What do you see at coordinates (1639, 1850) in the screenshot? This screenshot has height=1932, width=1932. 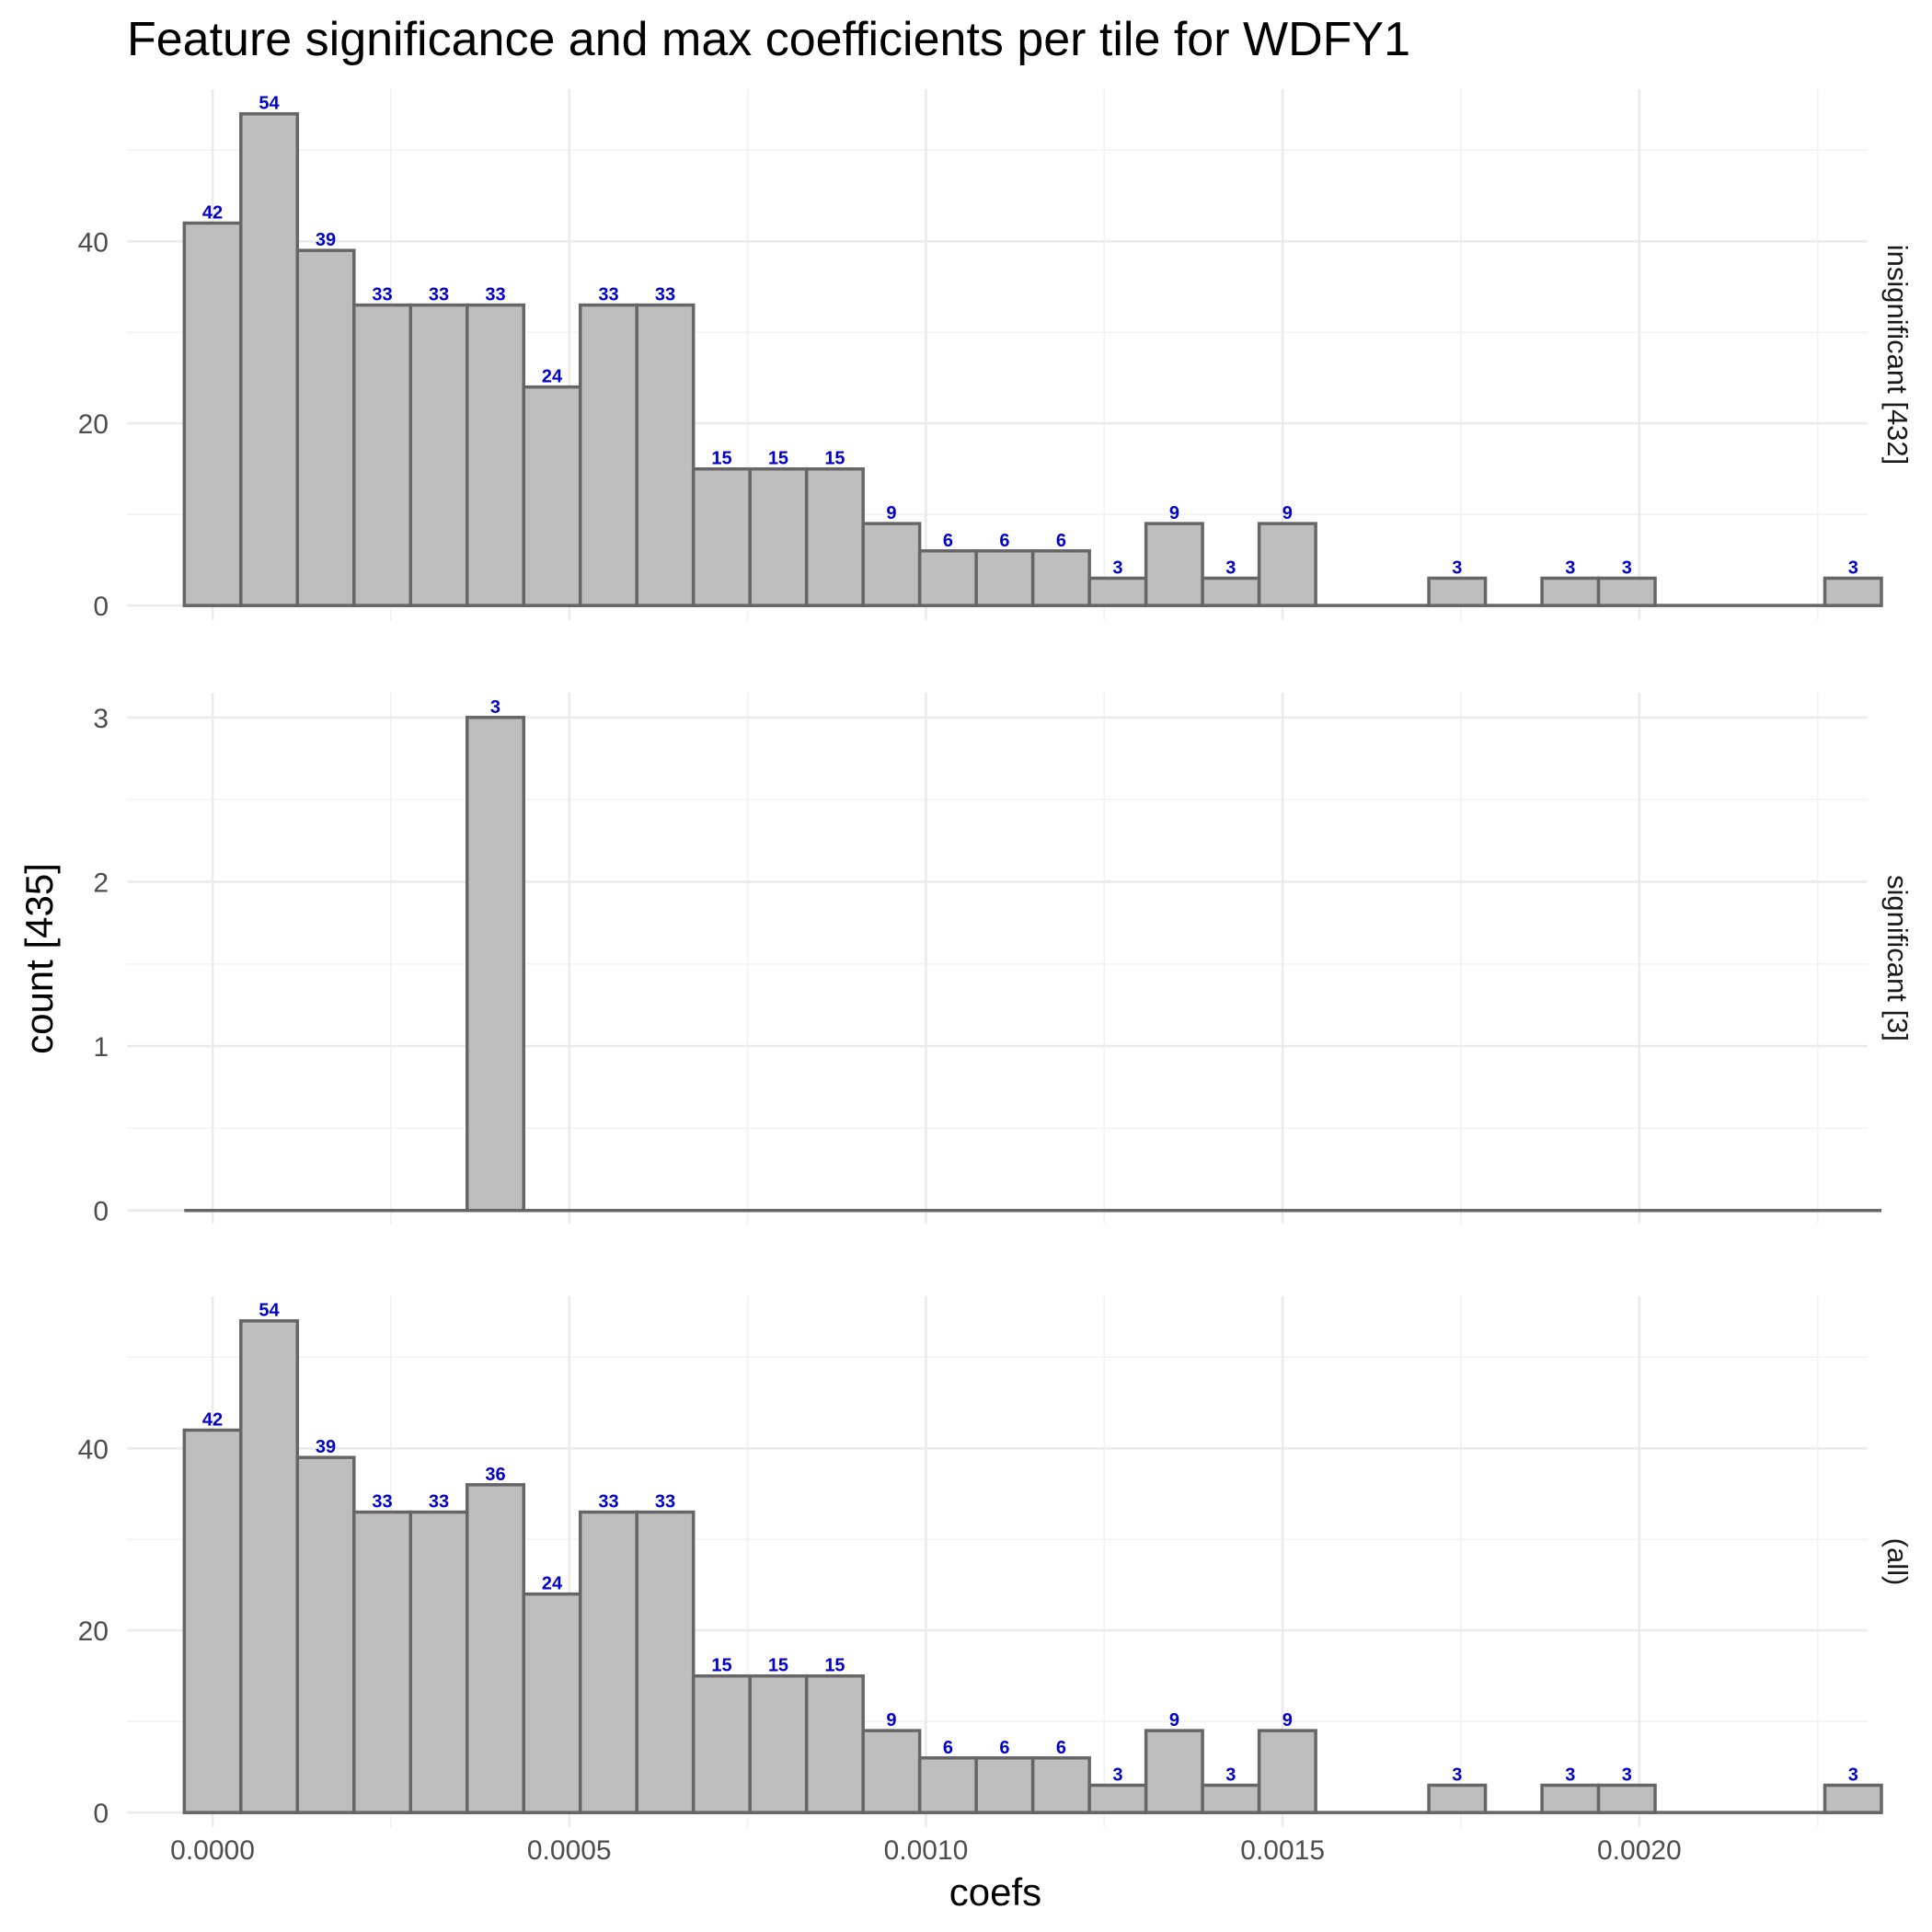 I see `x-tick-label: 0.0020` at bounding box center [1639, 1850].